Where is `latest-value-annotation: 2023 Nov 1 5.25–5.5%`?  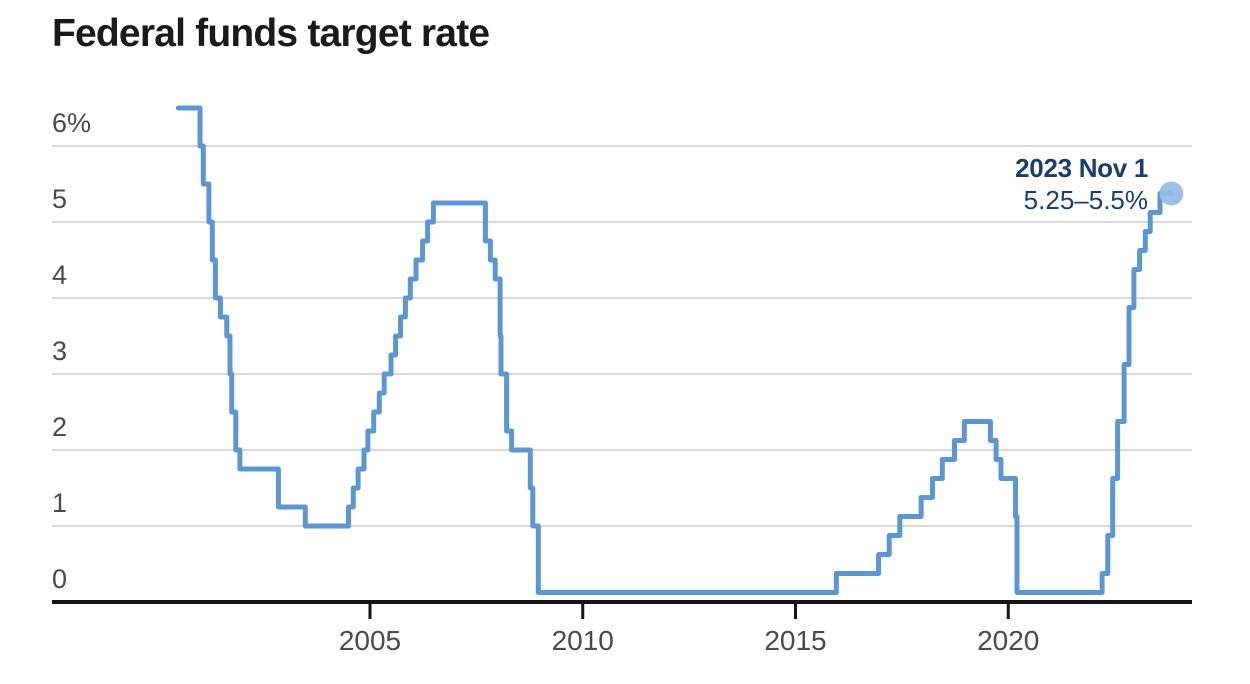
latest-value-annotation: 2023 Nov 1 5.25–5.5% is located at coordinates (1081, 184).